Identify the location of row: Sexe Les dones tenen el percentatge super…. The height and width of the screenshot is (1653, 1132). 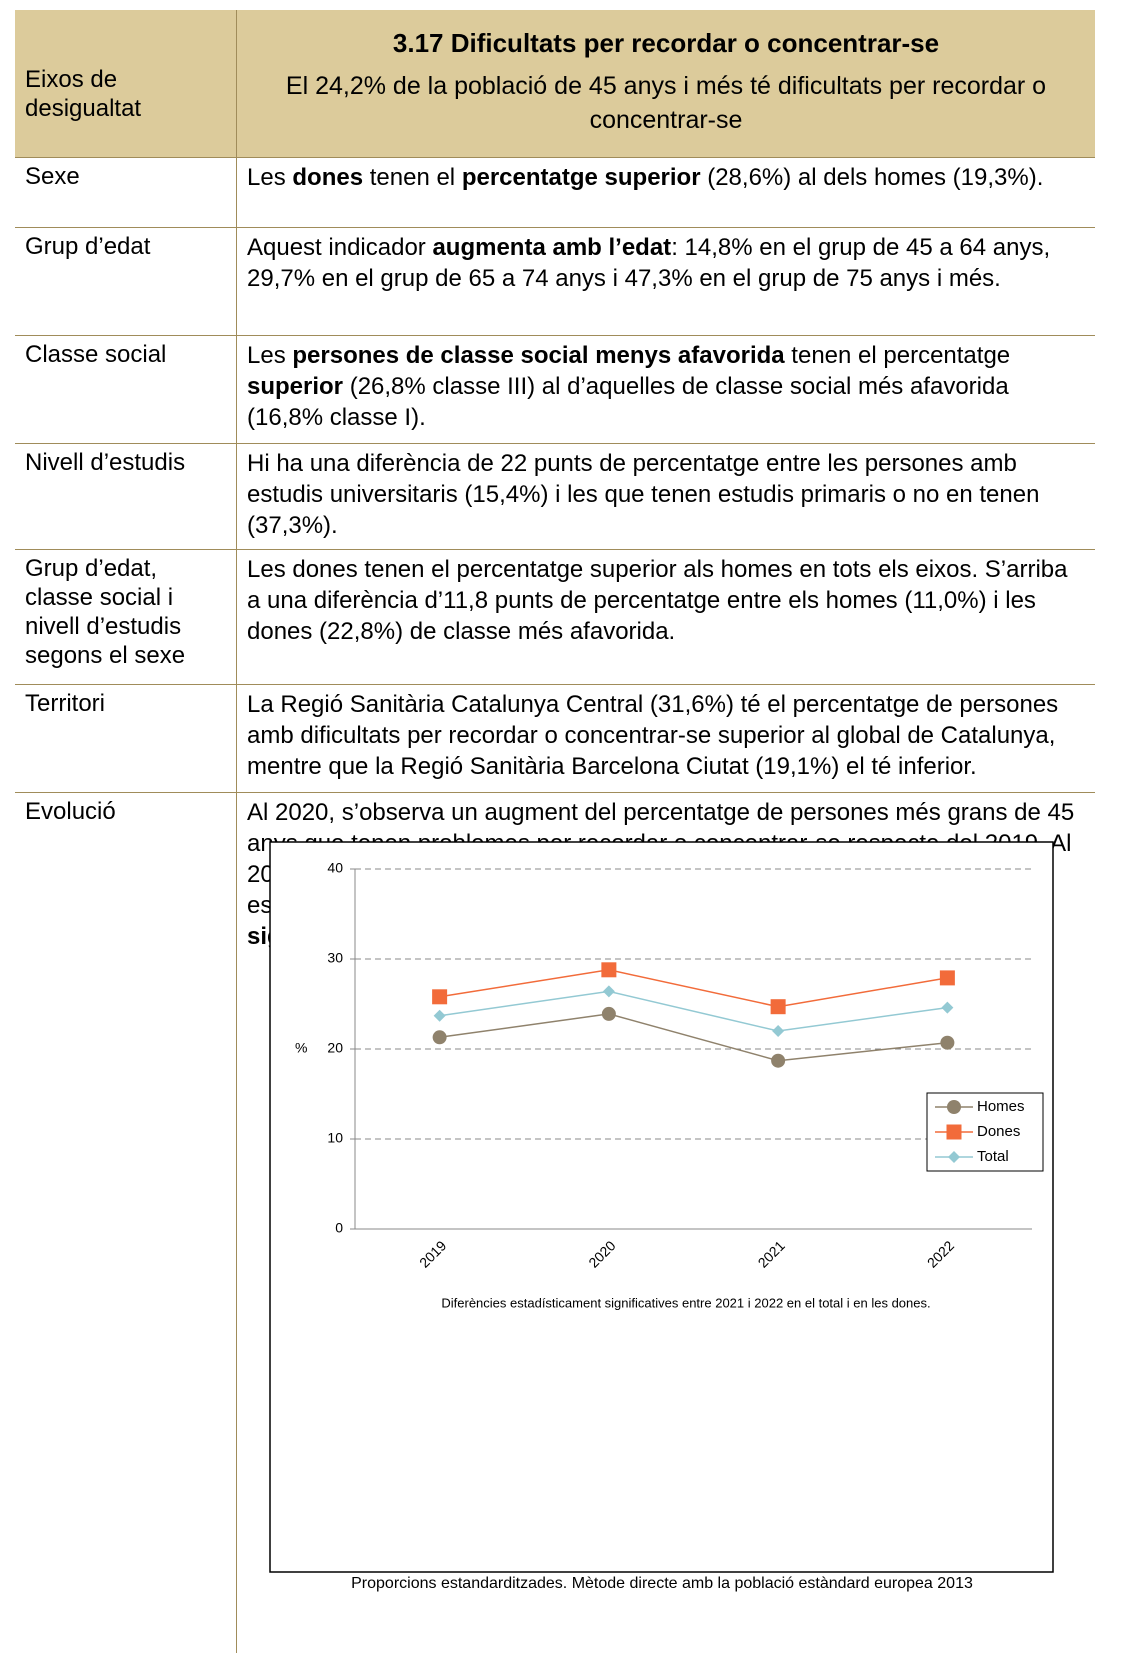
(555, 193).